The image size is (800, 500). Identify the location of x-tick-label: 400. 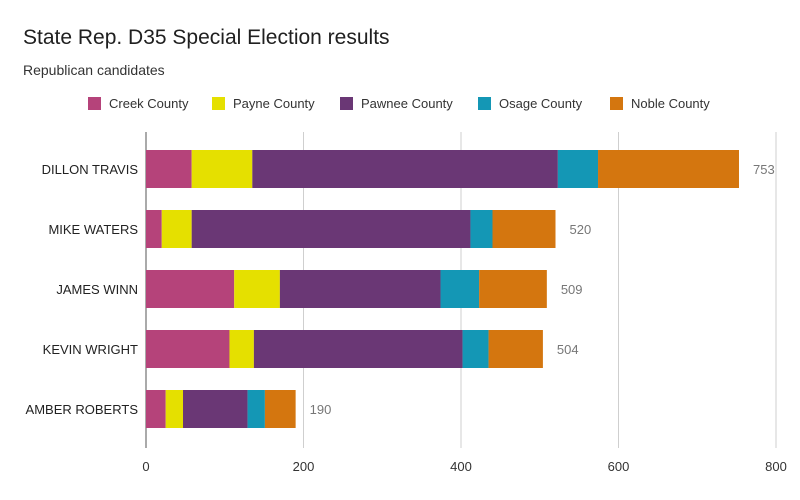
(461, 466).